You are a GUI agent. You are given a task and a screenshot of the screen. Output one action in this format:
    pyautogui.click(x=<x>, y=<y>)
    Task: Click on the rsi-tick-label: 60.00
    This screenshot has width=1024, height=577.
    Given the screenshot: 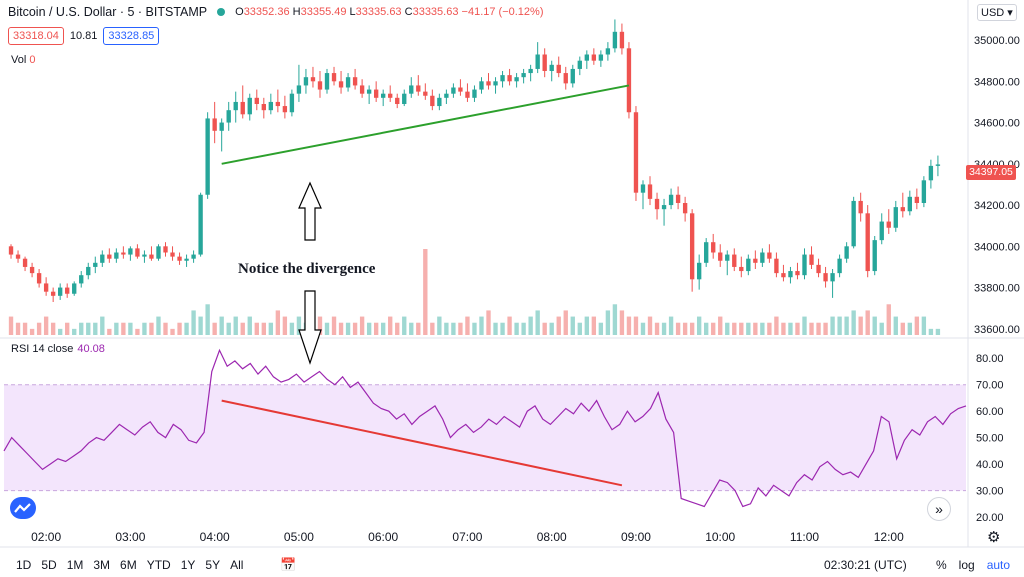 What is the action you would take?
    pyautogui.click(x=990, y=412)
    